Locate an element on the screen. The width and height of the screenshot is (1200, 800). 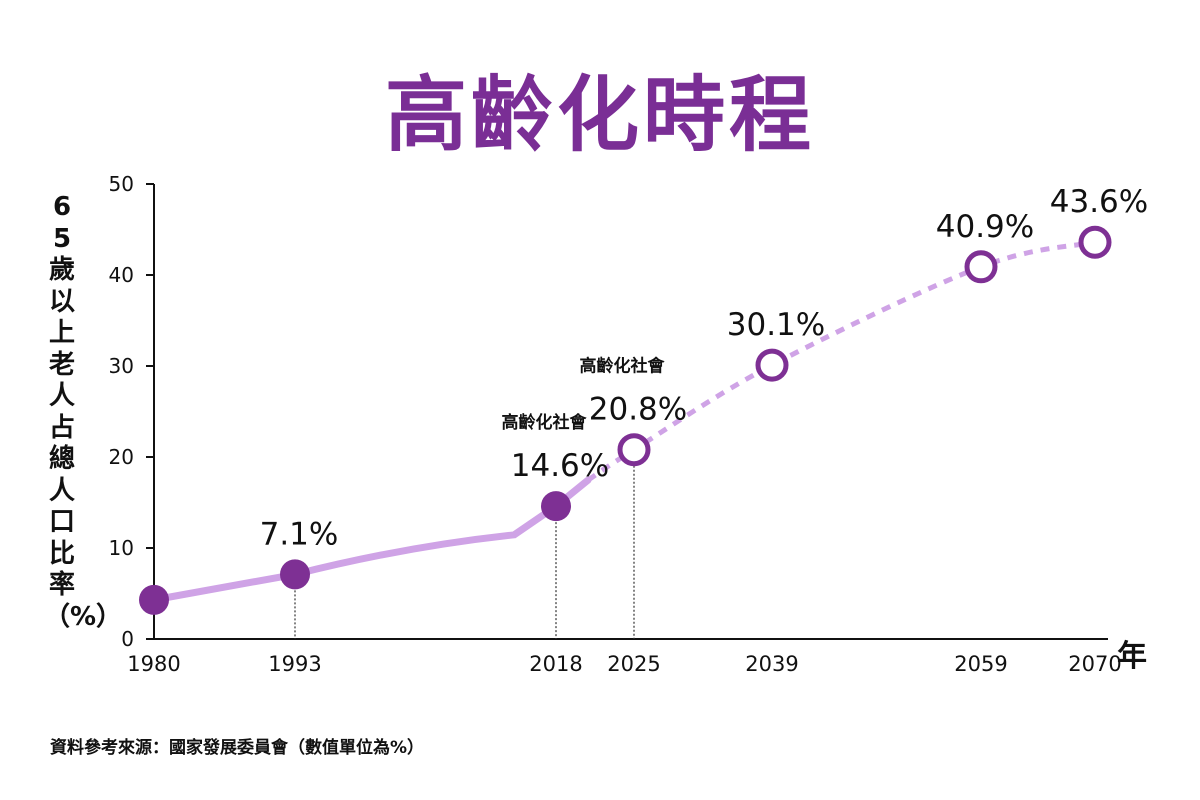
y-tick-label: 40 is located at coordinates (121, 275).